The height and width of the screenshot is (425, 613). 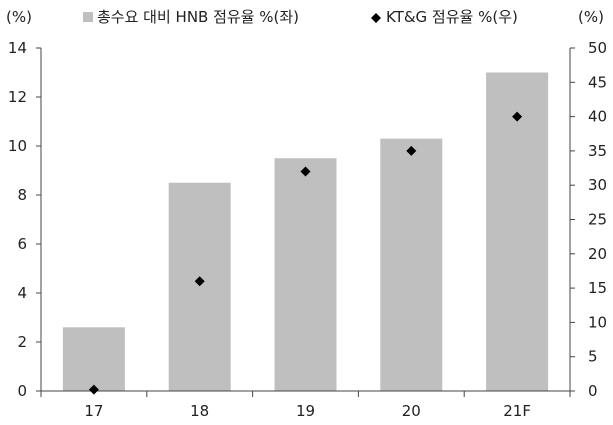 What do you see at coordinates (300, 17) in the screenshot?
I see `legend: 총수요 대비 HNB 점유율 %(좌) KT&G 점유율 %(우)` at bounding box center [300, 17].